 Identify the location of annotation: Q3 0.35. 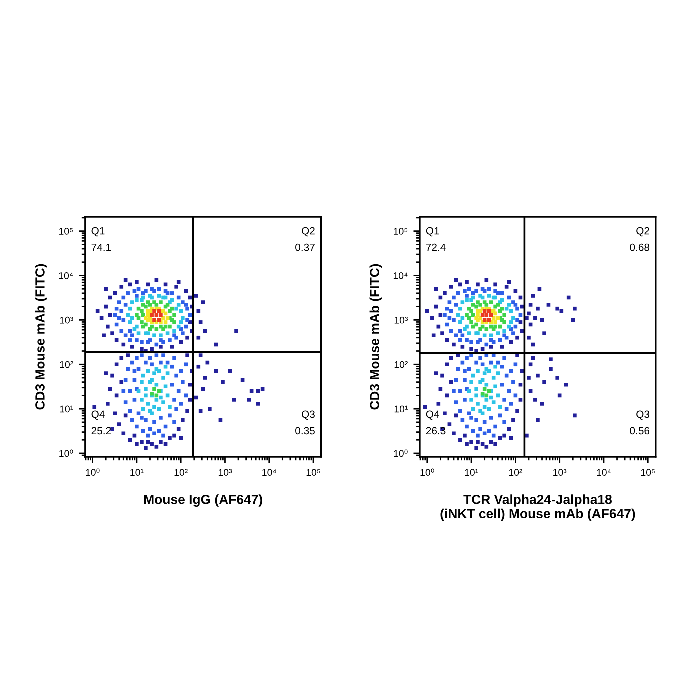
(305, 422).